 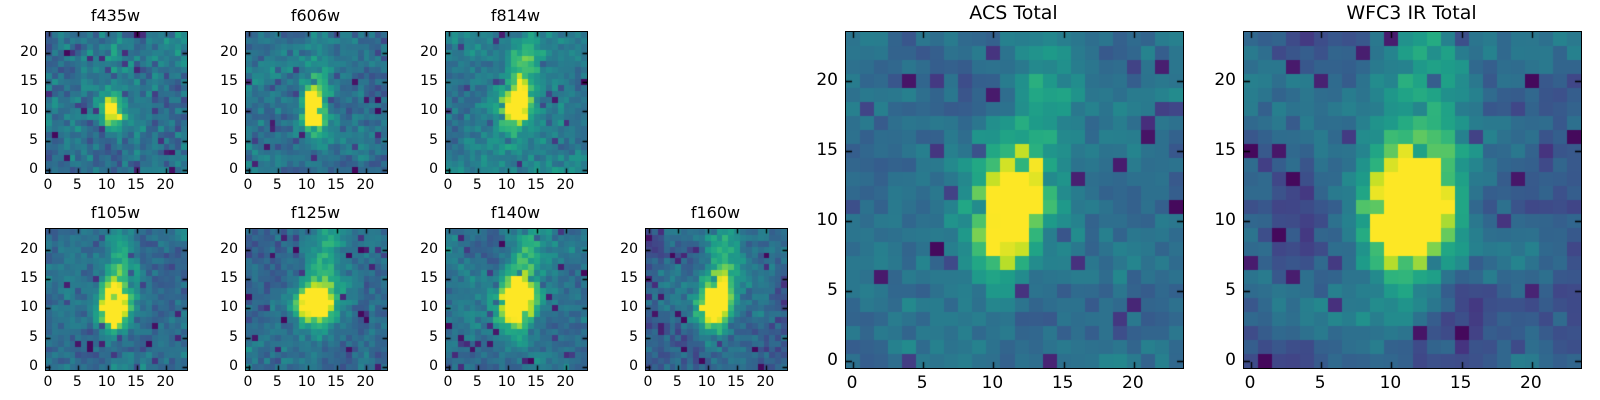 I want to click on panel-f160w: f160w 0 5 10 15 20 0 5 10 15 20, so click(x=704, y=296).